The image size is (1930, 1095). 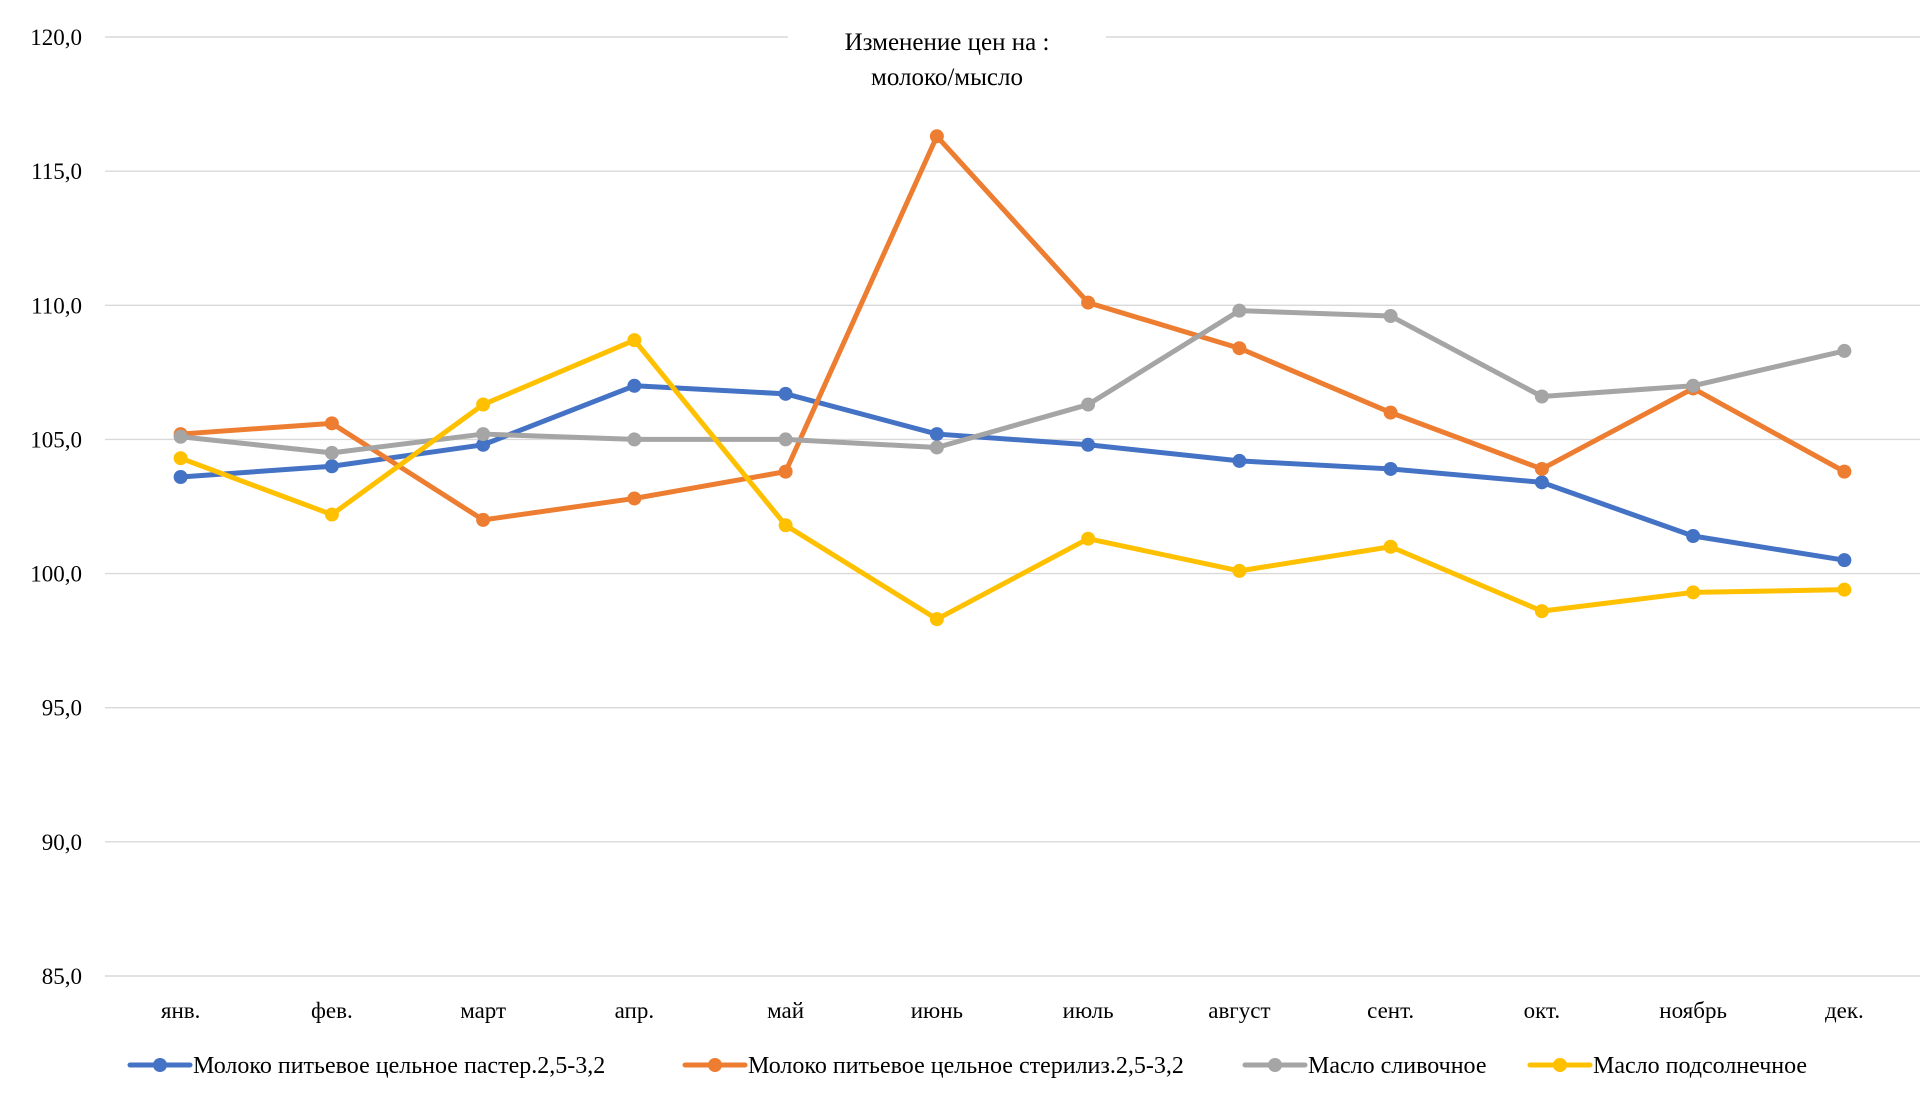 I want to click on x-tick-label: август, so click(x=1239, y=1010).